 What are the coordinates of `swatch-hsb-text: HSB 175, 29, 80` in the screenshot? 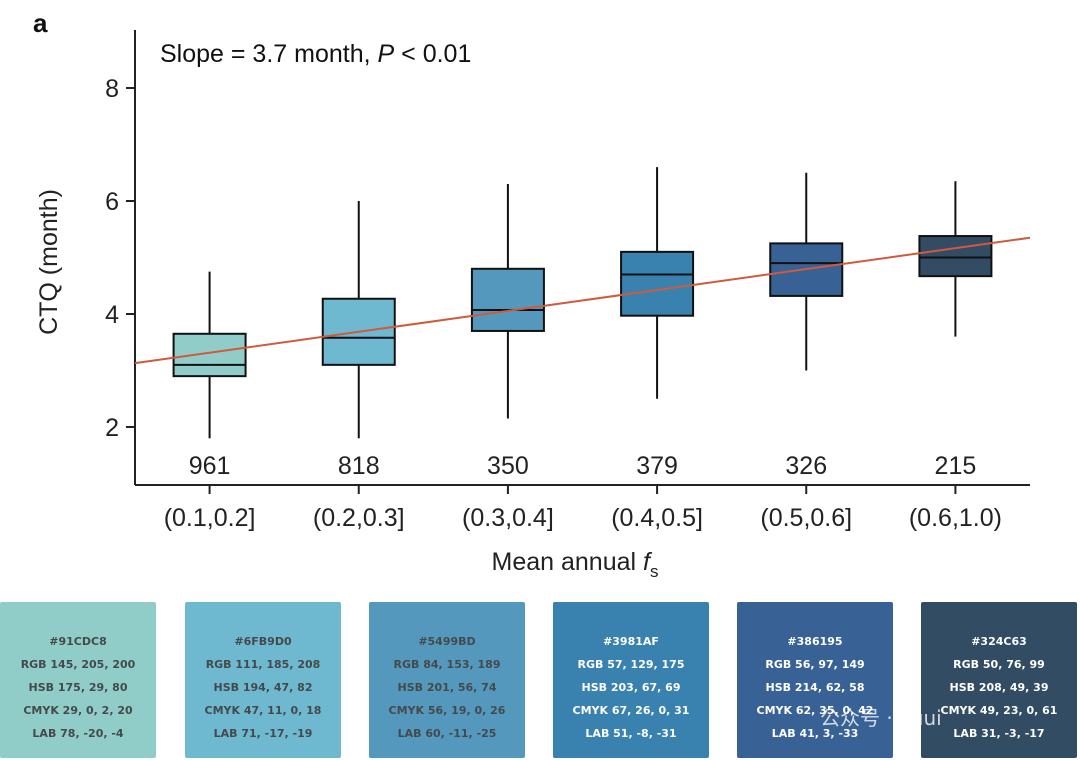 It's located at (78, 687).